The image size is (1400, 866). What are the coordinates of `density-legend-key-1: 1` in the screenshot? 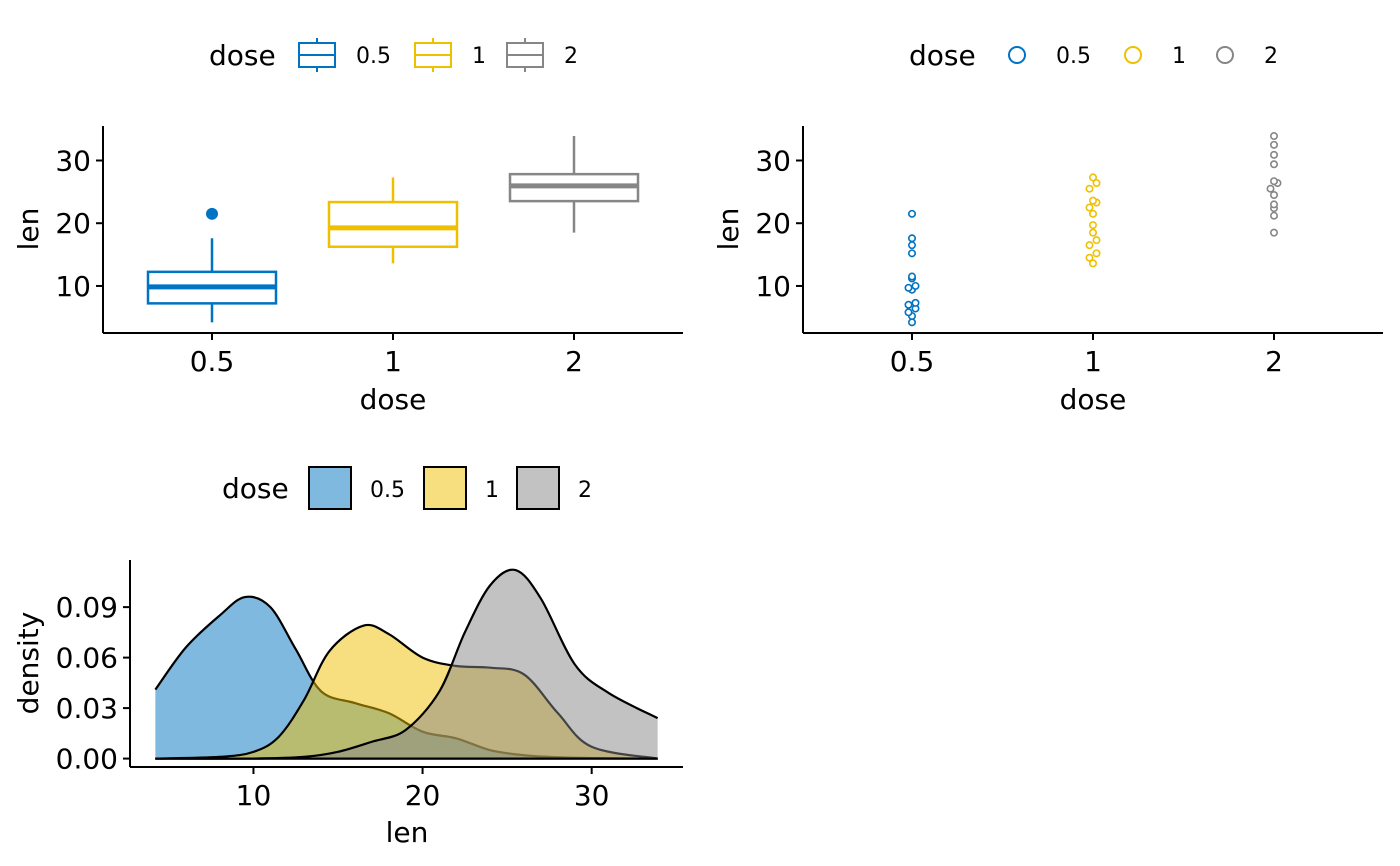 It's located at (461, 488).